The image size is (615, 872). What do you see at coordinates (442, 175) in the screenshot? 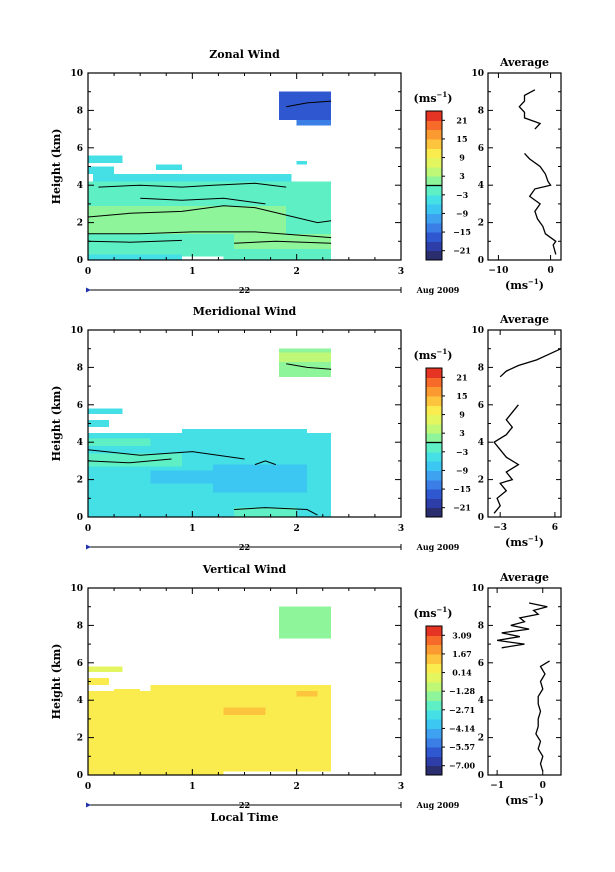
I see `colorbar: (ms−1) 21 15 9 3 −3 −9 −15 −21` at bounding box center [442, 175].